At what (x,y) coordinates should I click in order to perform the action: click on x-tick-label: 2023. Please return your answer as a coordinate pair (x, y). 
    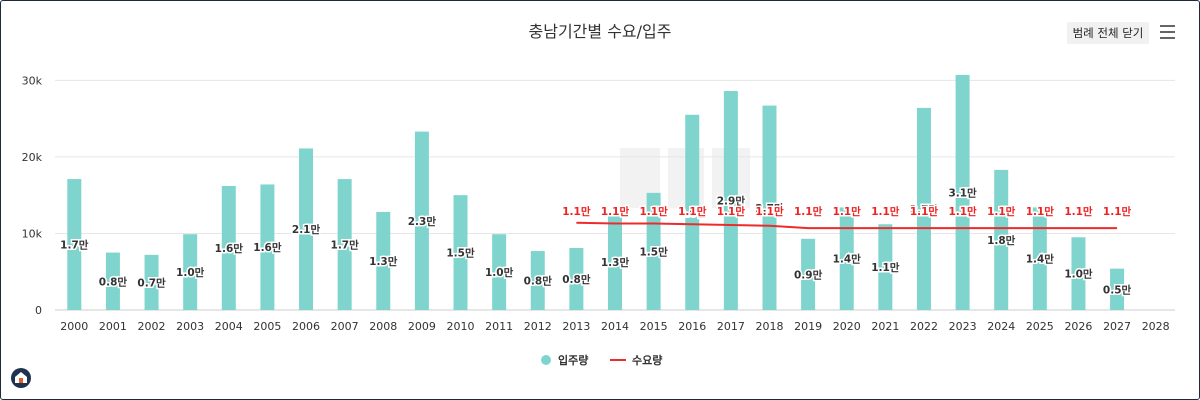
    Looking at the image, I should click on (963, 326).